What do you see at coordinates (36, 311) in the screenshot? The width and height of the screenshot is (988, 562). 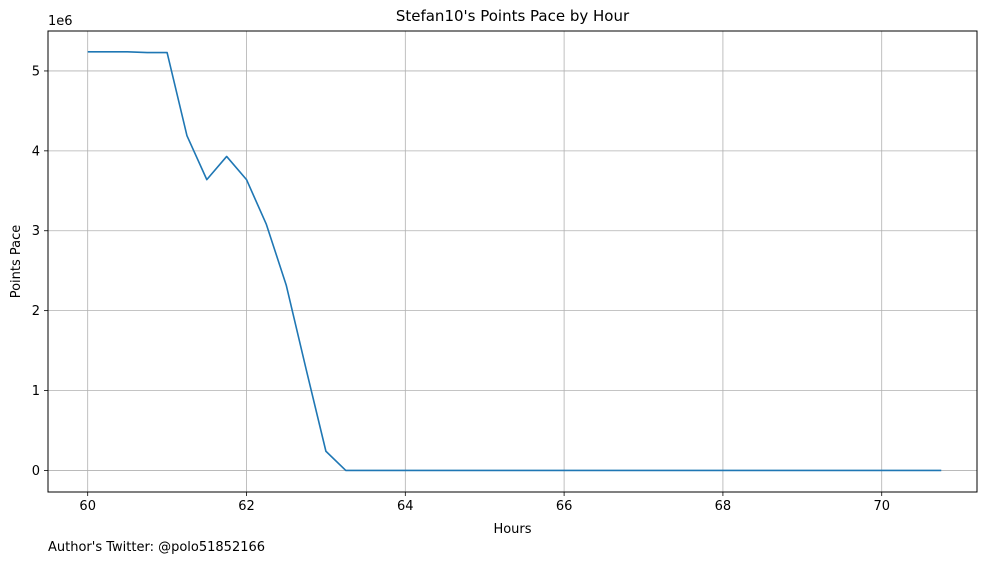 I see `y-tick-label: 2` at bounding box center [36, 311].